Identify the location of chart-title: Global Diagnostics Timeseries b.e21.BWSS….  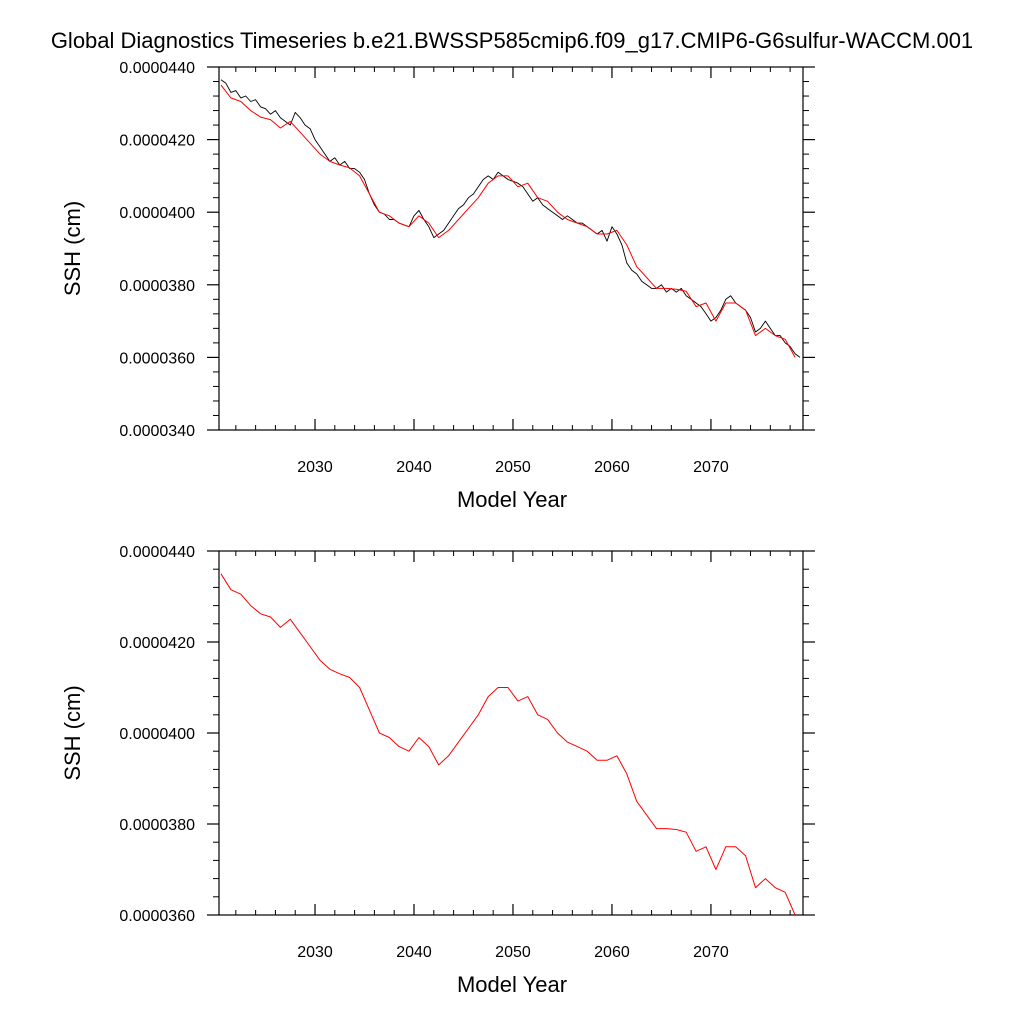
(512, 40).